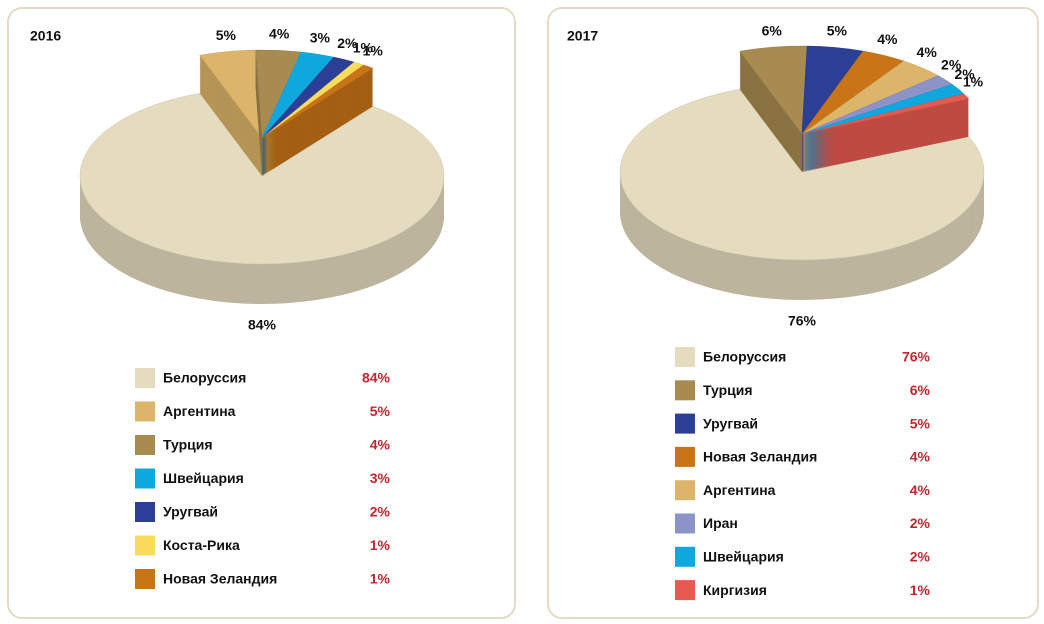 The image size is (1044, 624). I want to click on data-label: 6%, so click(772, 30).